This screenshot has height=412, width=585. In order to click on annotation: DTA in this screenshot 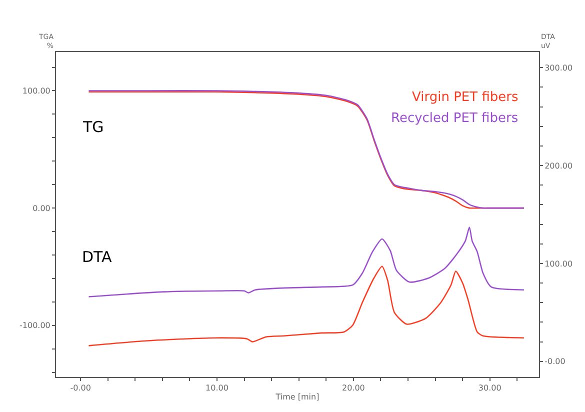, I will do `click(97, 257)`.